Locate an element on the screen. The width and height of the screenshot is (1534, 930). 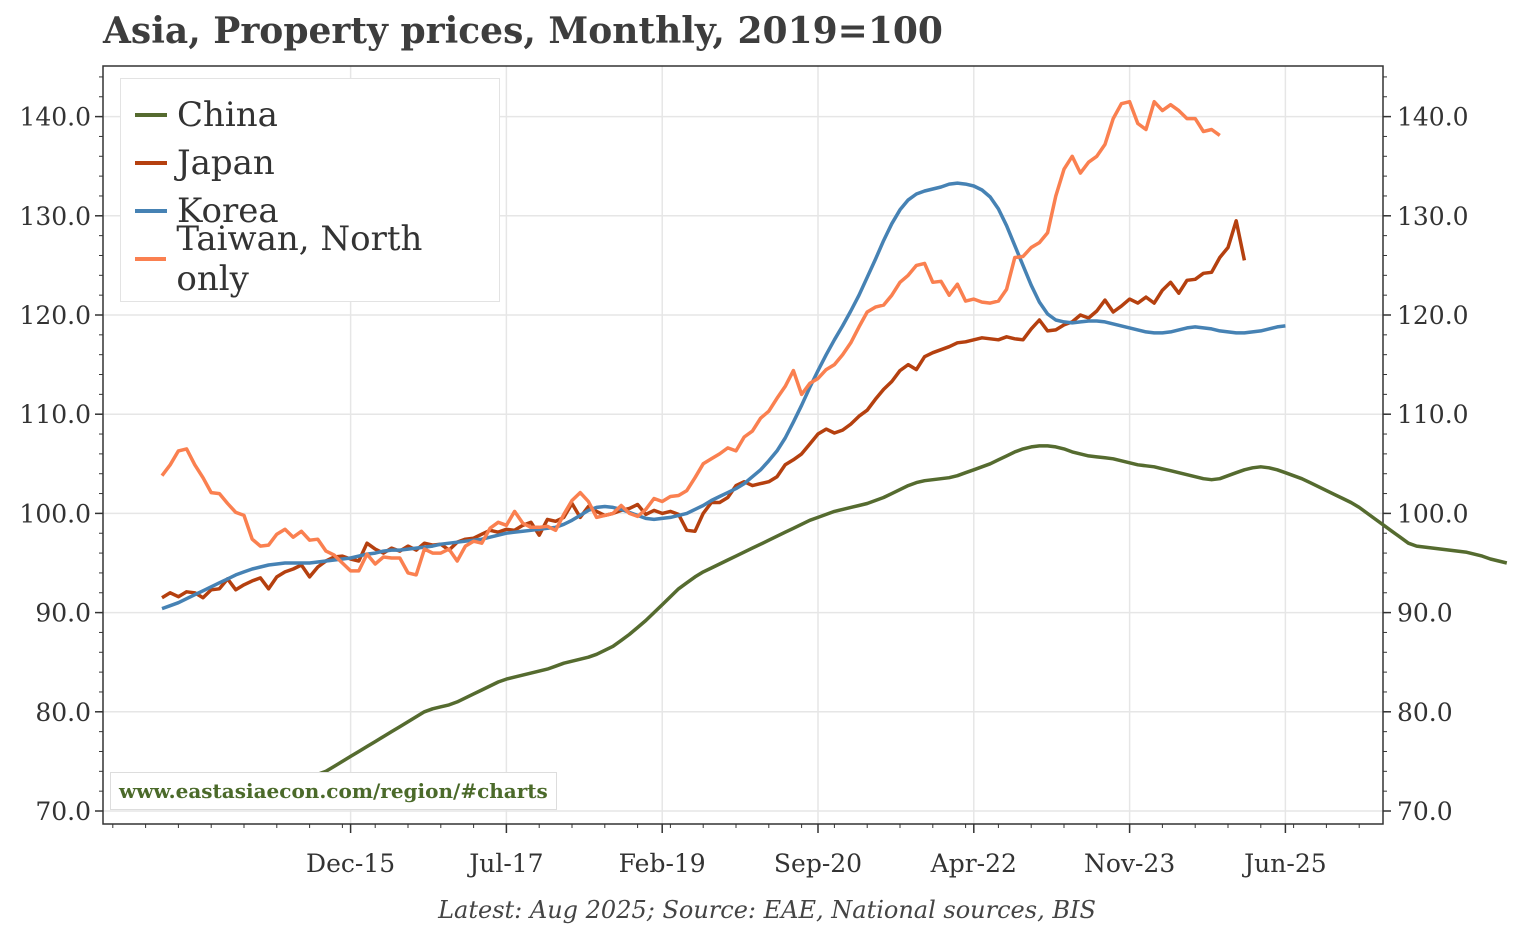
legend-item-china: China is located at coordinates (317, 115).